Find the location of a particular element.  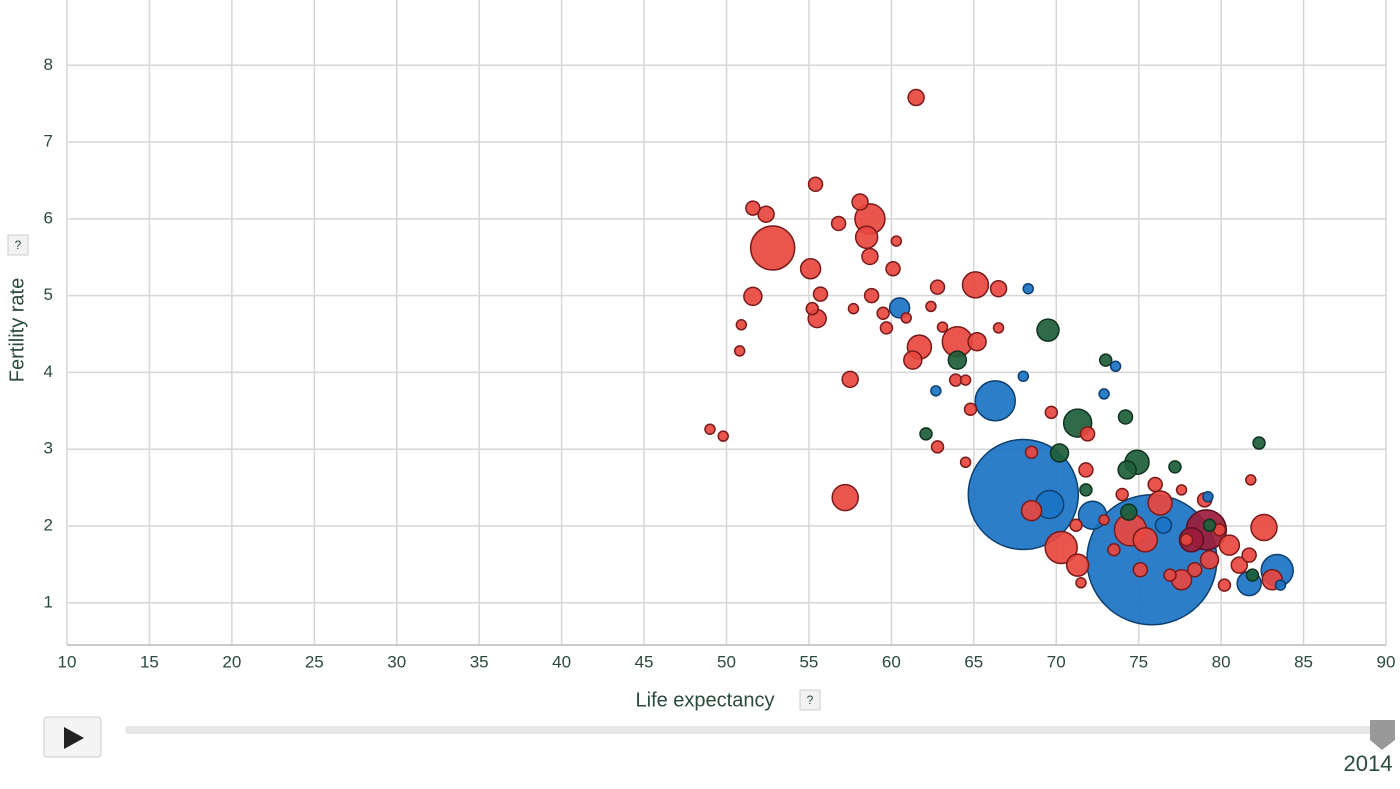

x-tick-label: 40 is located at coordinates (561, 661).